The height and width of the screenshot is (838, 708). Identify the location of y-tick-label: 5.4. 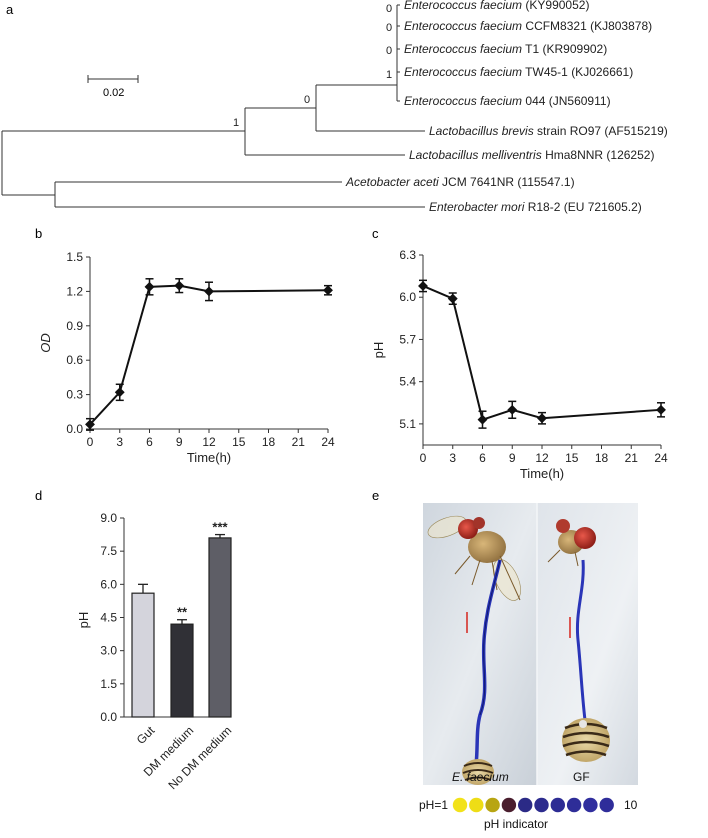
(407, 382).